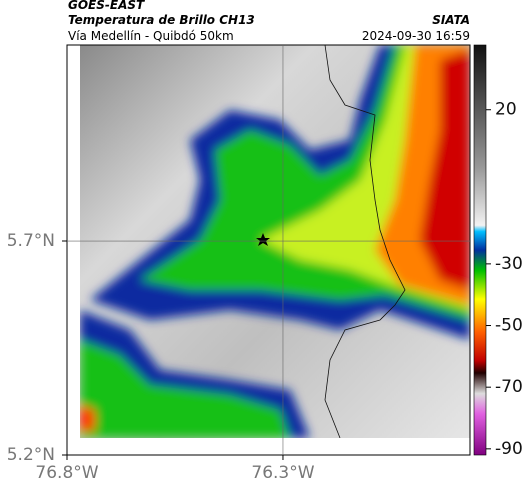 Image resolution: width=526 pixels, height=491 pixels. Describe the element at coordinates (509, 326) in the screenshot. I see `colorbar-tick-label: -50` at that location.